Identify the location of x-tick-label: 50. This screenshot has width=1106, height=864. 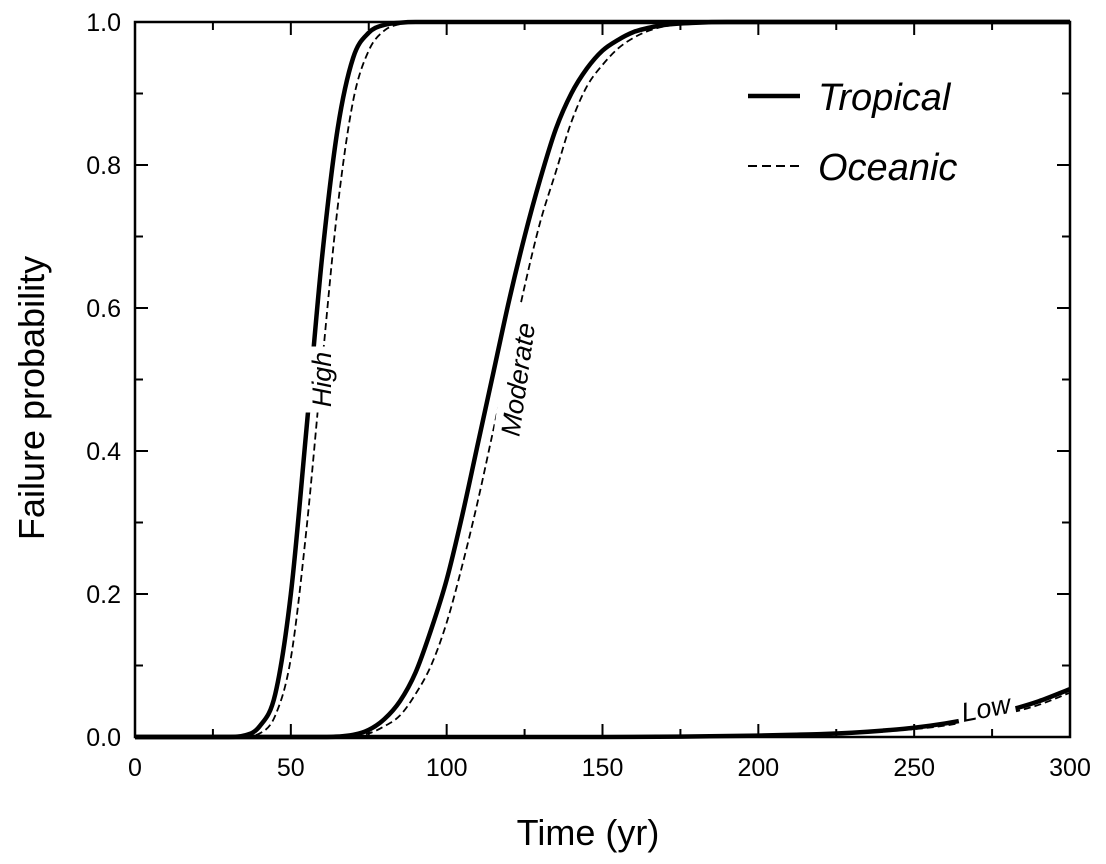
(291, 768).